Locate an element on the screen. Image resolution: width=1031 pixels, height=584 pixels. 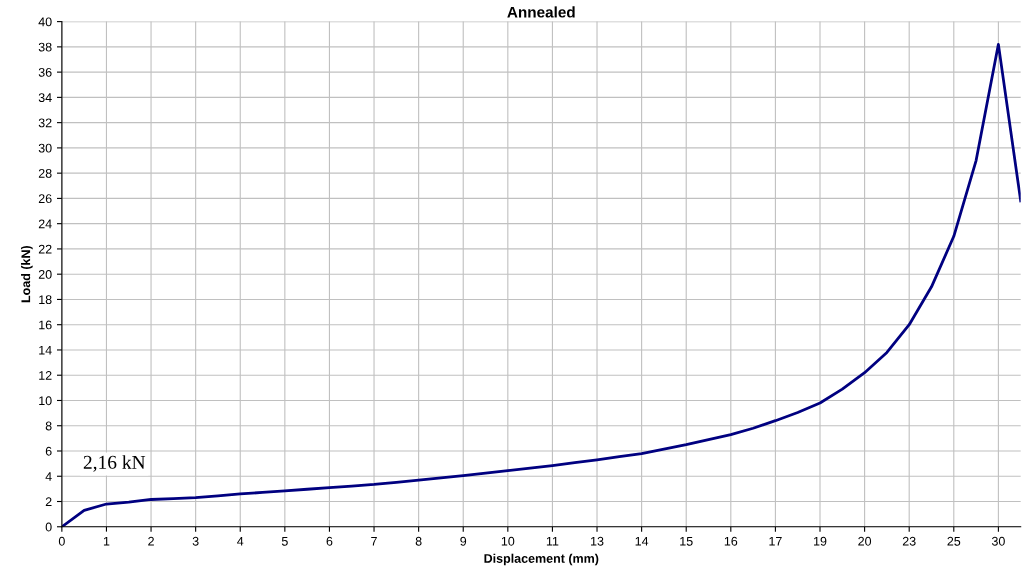
y-tick-label: 10 is located at coordinates (45, 401).